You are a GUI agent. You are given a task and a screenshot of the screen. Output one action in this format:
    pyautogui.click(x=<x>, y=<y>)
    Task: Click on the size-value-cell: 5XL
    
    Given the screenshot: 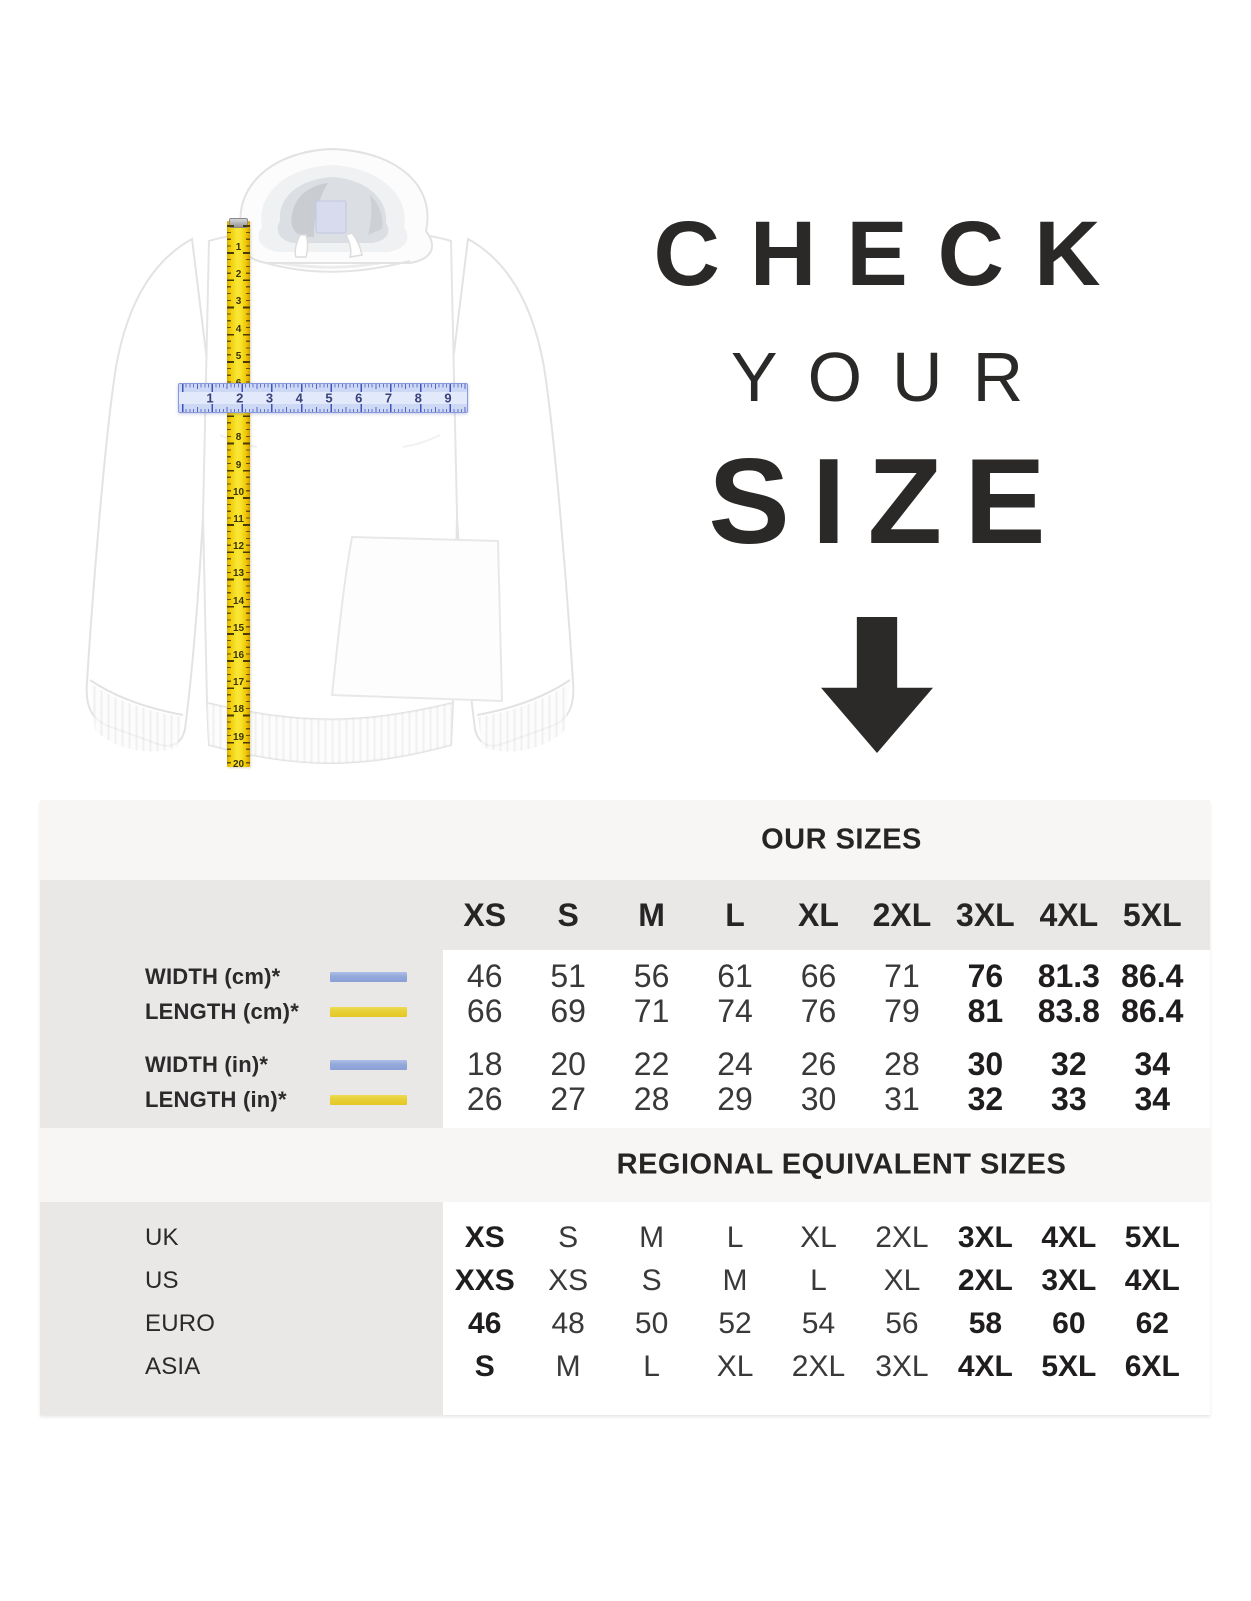 What is the action you would take?
    pyautogui.click(x=1069, y=1366)
    